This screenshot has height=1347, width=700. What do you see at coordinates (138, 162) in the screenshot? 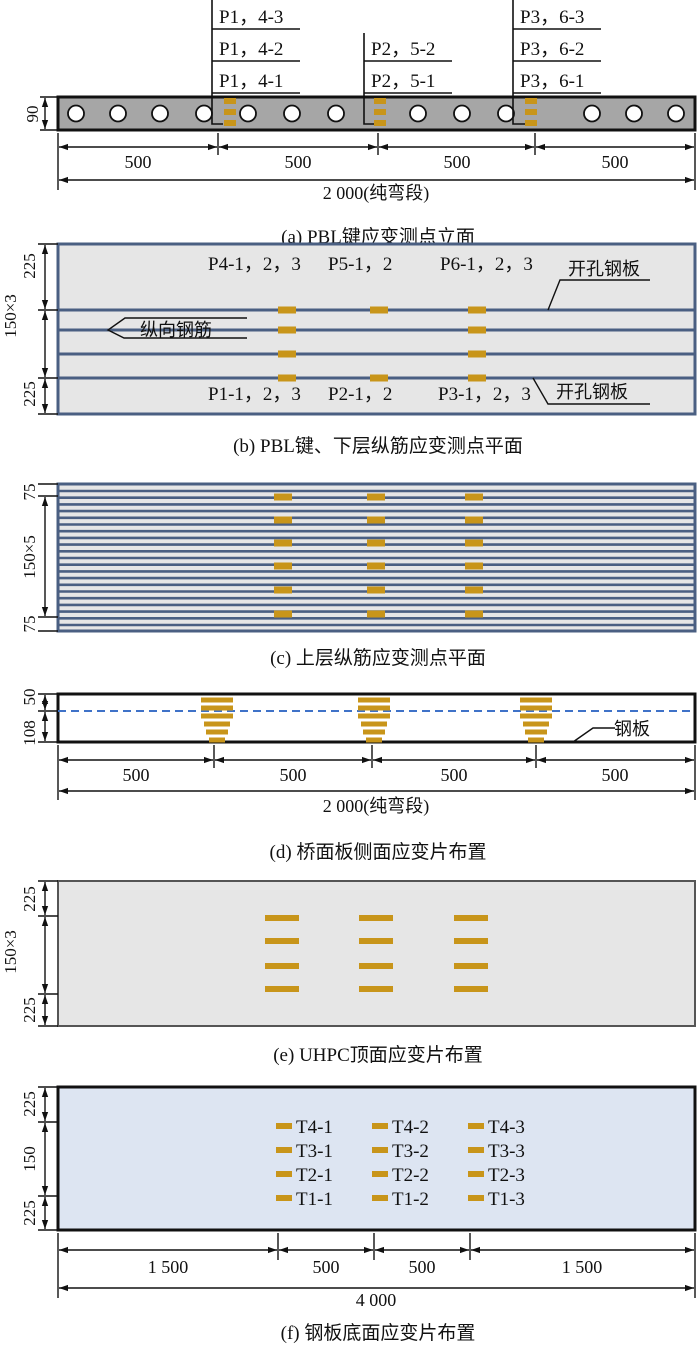
I see `span-1: 500` at bounding box center [138, 162].